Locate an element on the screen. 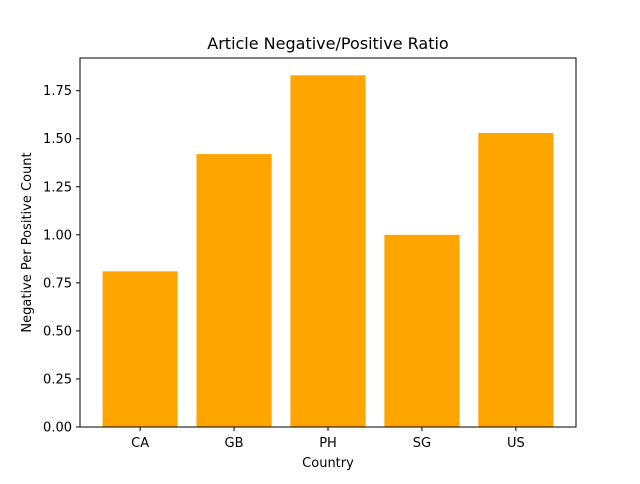  x-axis-label: Country is located at coordinates (328, 463).